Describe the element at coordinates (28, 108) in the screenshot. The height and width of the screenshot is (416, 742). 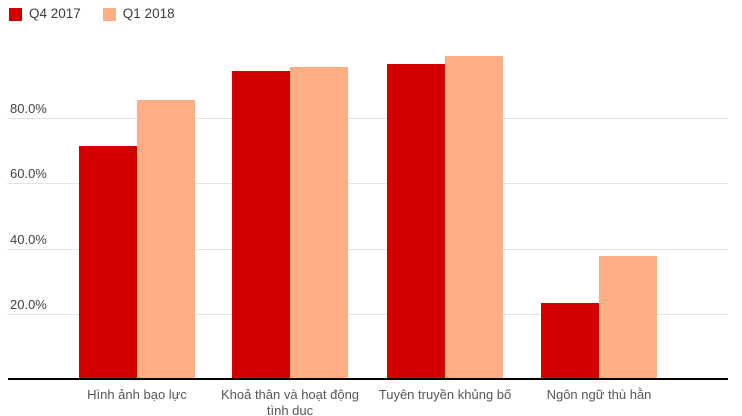
I see `y-axis-tick-label: 80.0%` at that location.